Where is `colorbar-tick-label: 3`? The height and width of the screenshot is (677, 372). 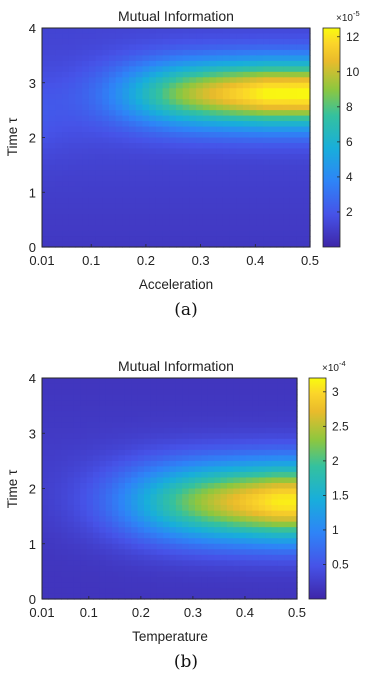 colorbar-tick-label: 3 is located at coordinates (335, 392).